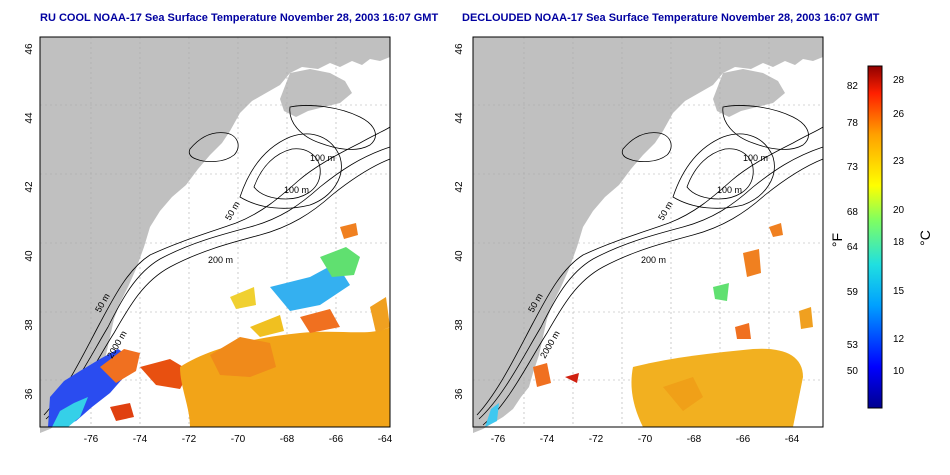  Describe the element at coordinates (853, 292) in the screenshot. I see `svg-text: 59` at that location.